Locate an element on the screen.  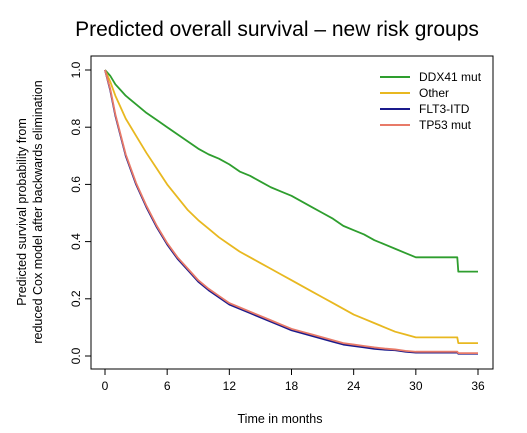
legend-label: Other is located at coordinates (434, 93).